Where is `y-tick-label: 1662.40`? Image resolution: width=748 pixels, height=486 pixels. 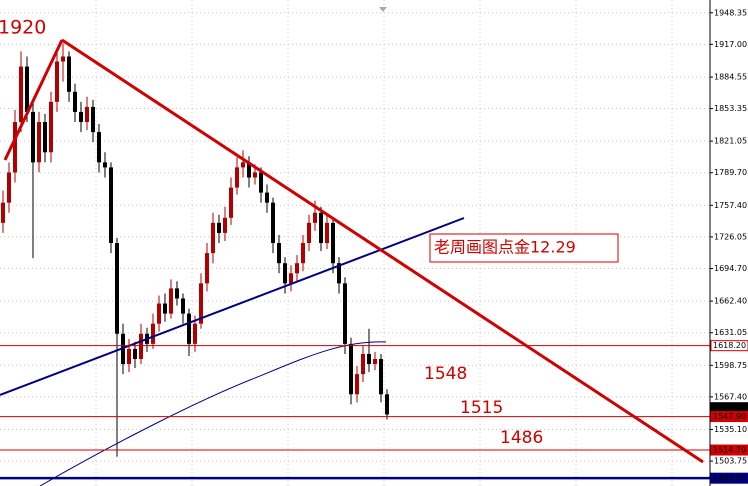 y-tick-label: 1662.40 is located at coordinates (730, 301).